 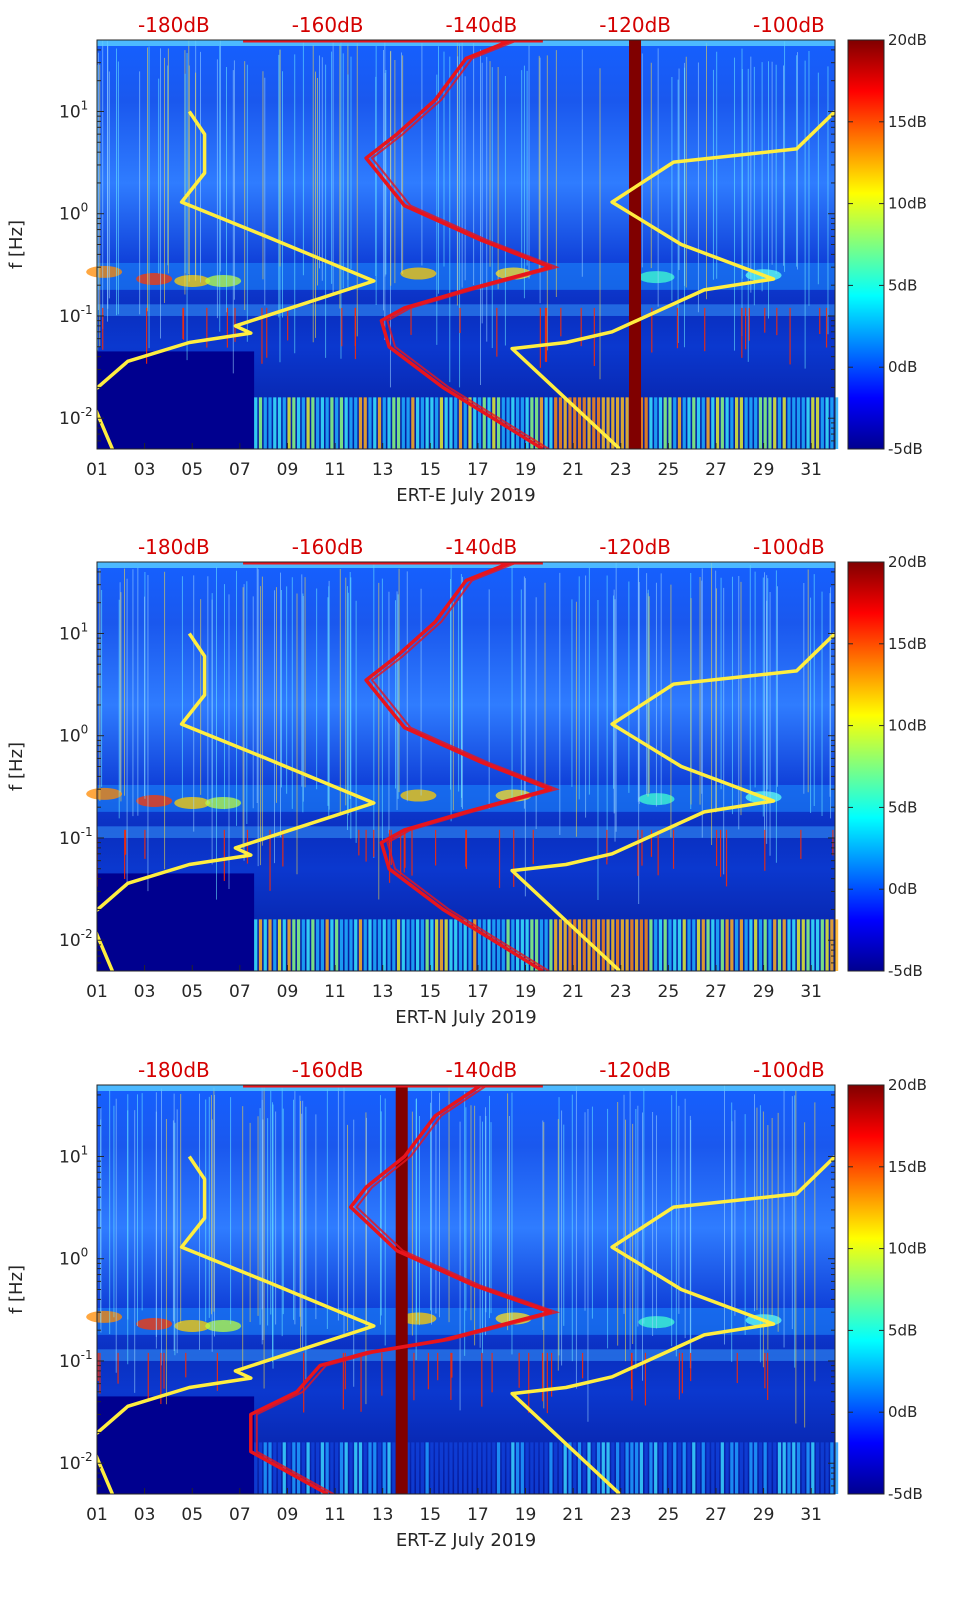 What do you see at coordinates (573, 470) in the screenshot?
I see `x-tick-label: 21` at bounding box center [573, 470].